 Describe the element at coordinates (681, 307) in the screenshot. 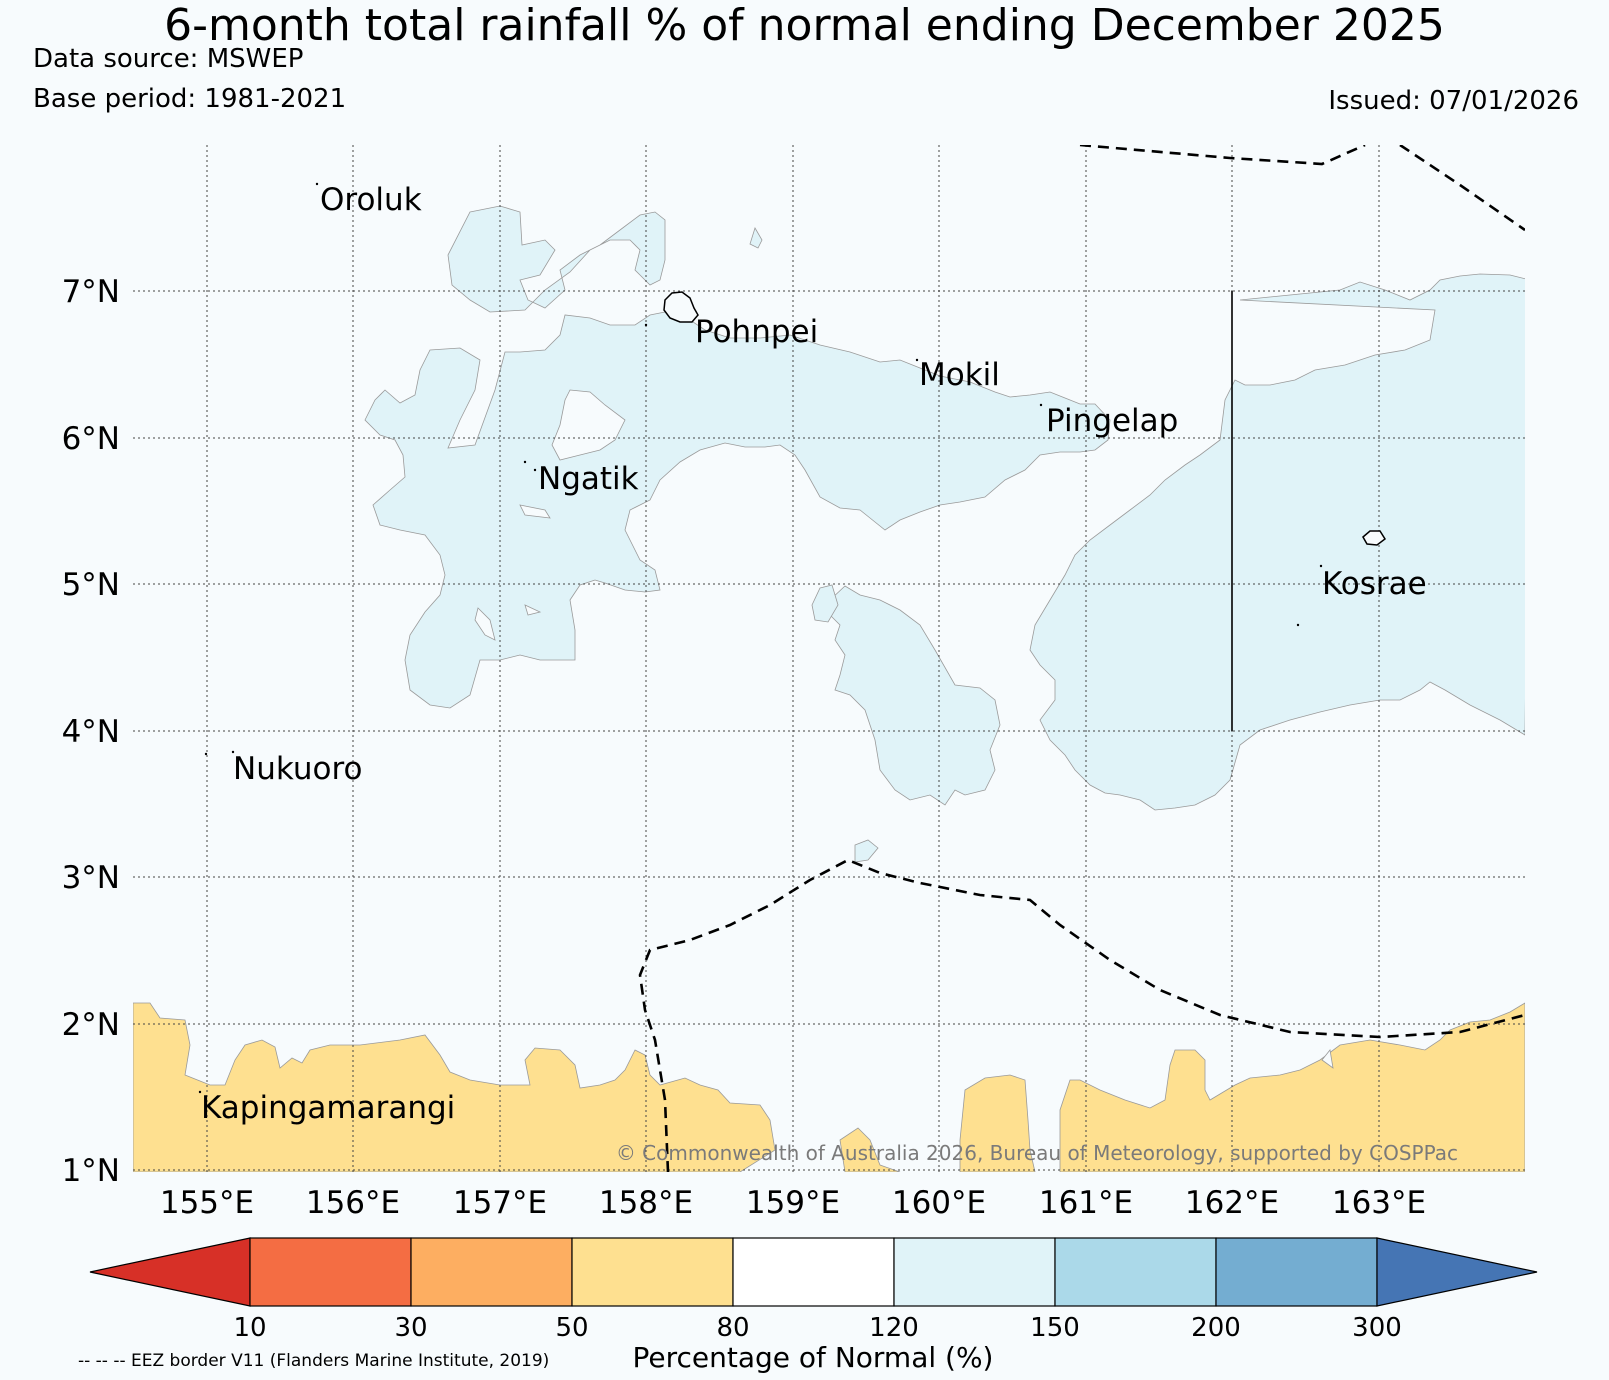

I see `pohnpei-island` at that location.